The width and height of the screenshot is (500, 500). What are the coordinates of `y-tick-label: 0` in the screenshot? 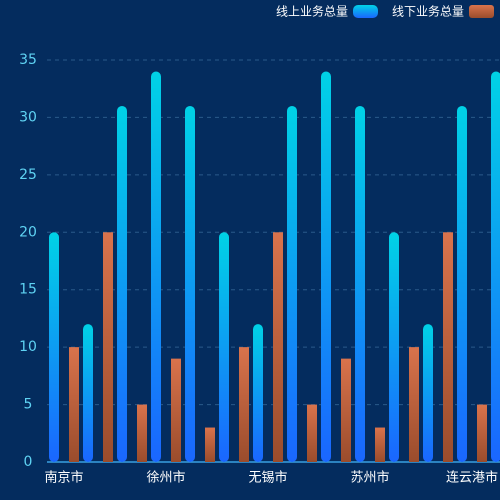 It's located at (28, 462).